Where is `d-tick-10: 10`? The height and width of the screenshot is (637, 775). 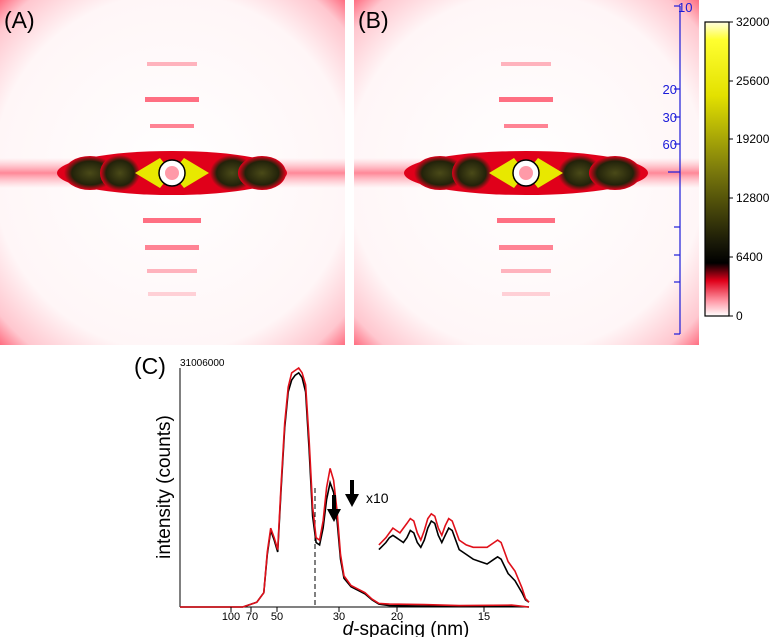 d-tick-10: 10 is located at coordinates (685, 7).